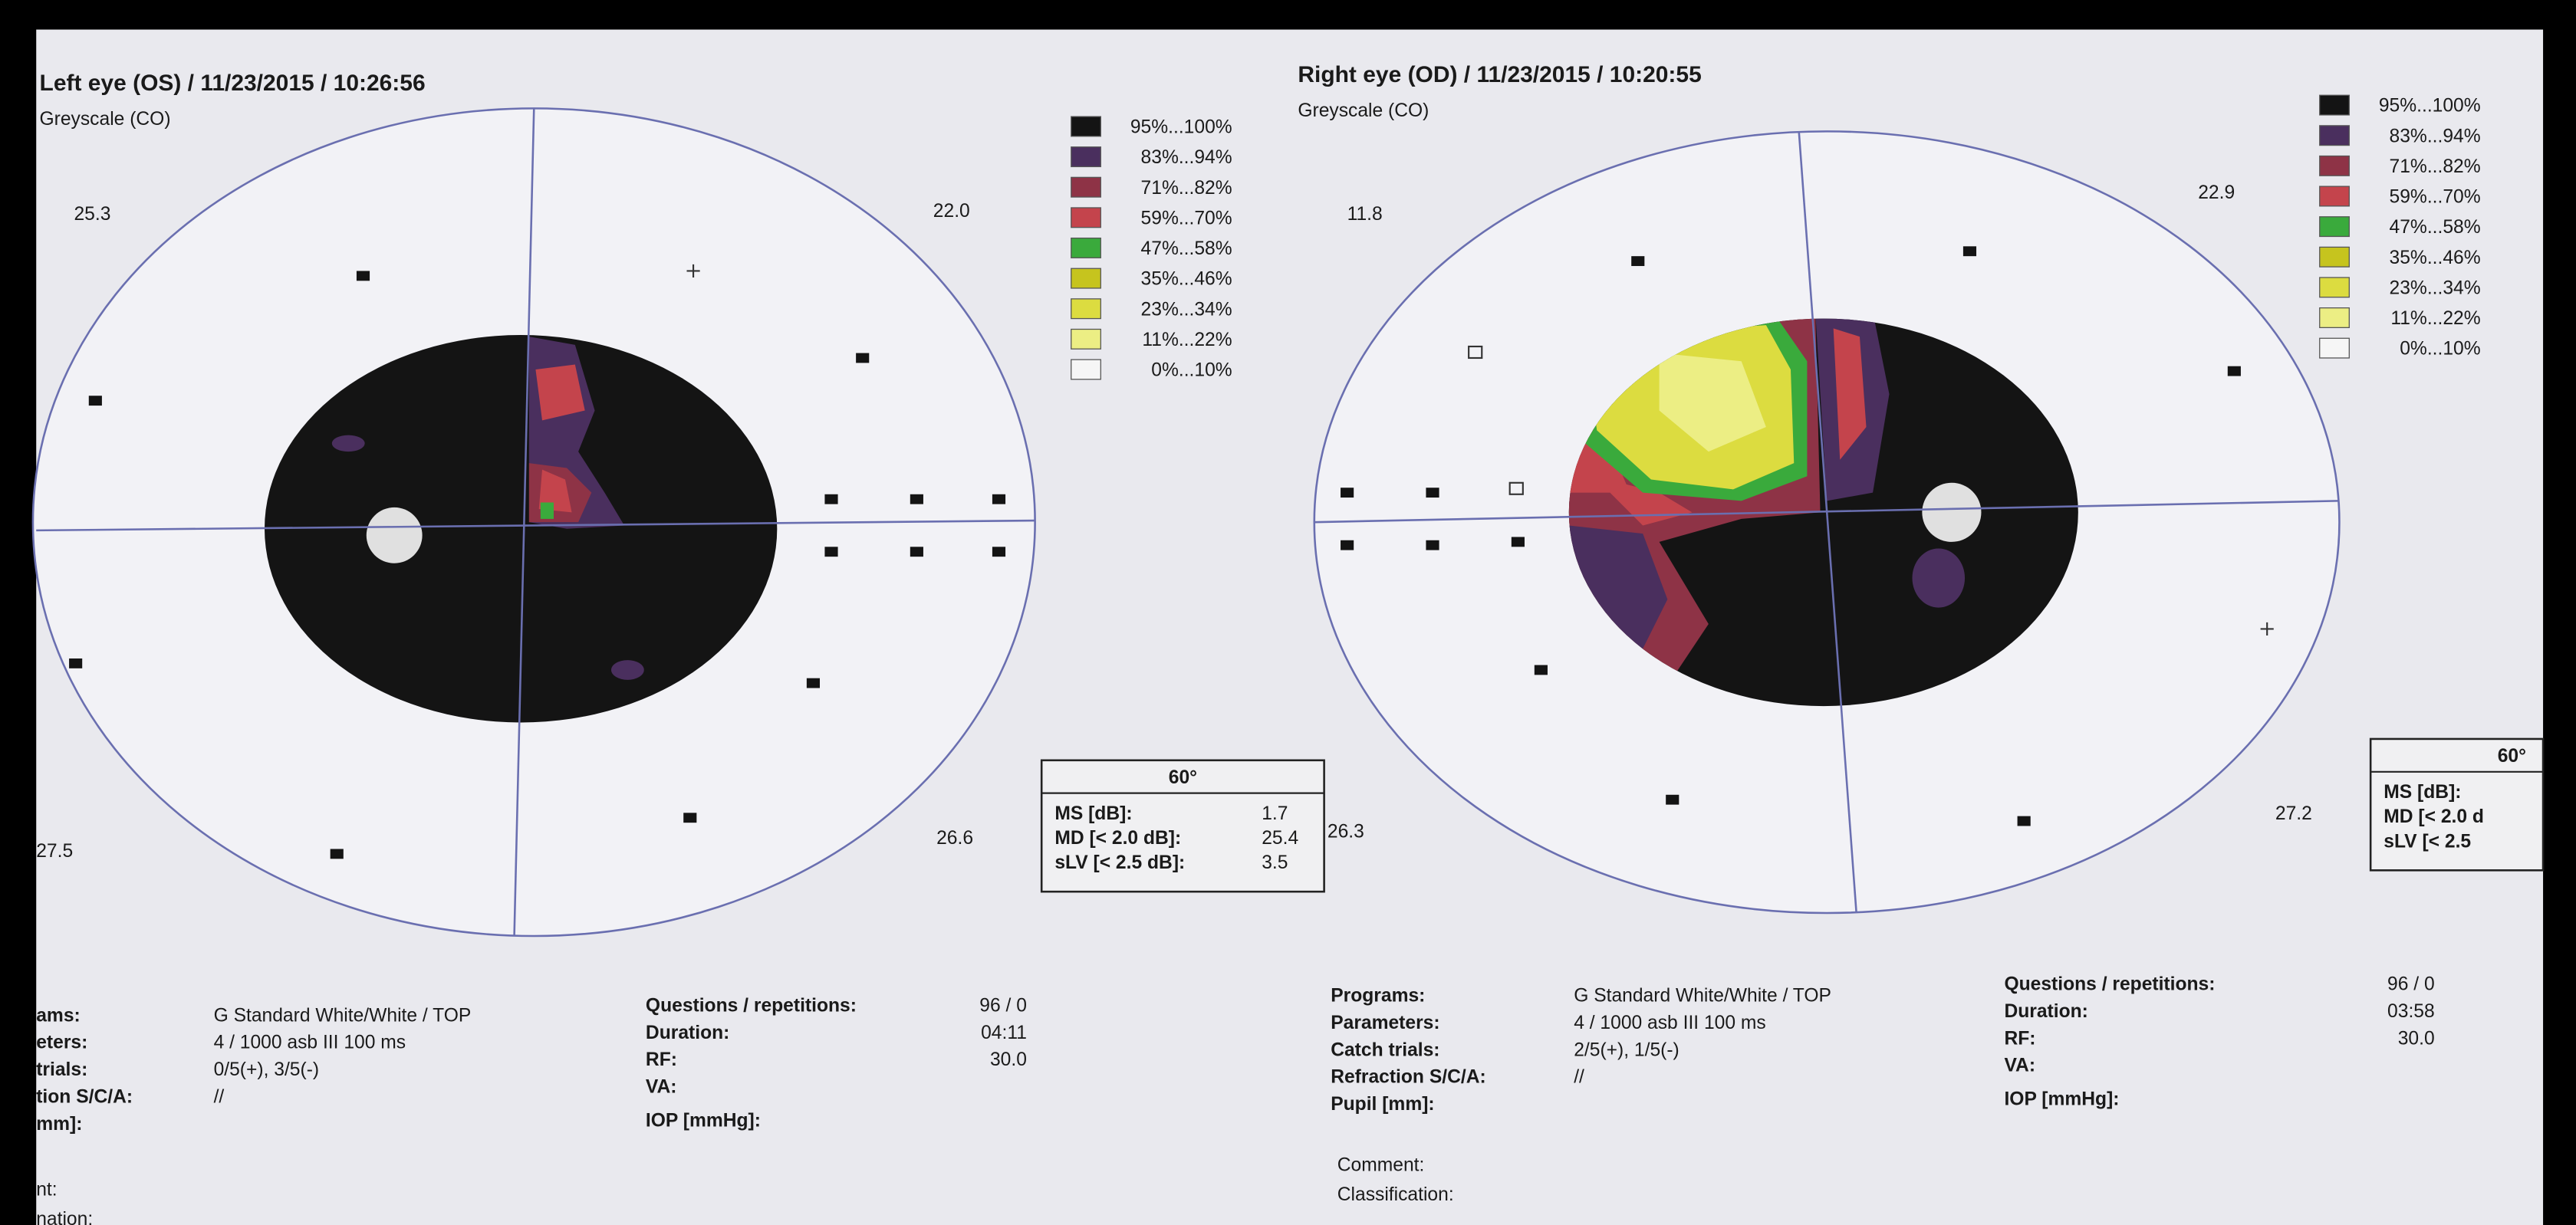 The height and width of the screenshot is (1225, 2576). I want to click on stats-label: sLV [< 2.5 dB]:, so click(1119, 862).